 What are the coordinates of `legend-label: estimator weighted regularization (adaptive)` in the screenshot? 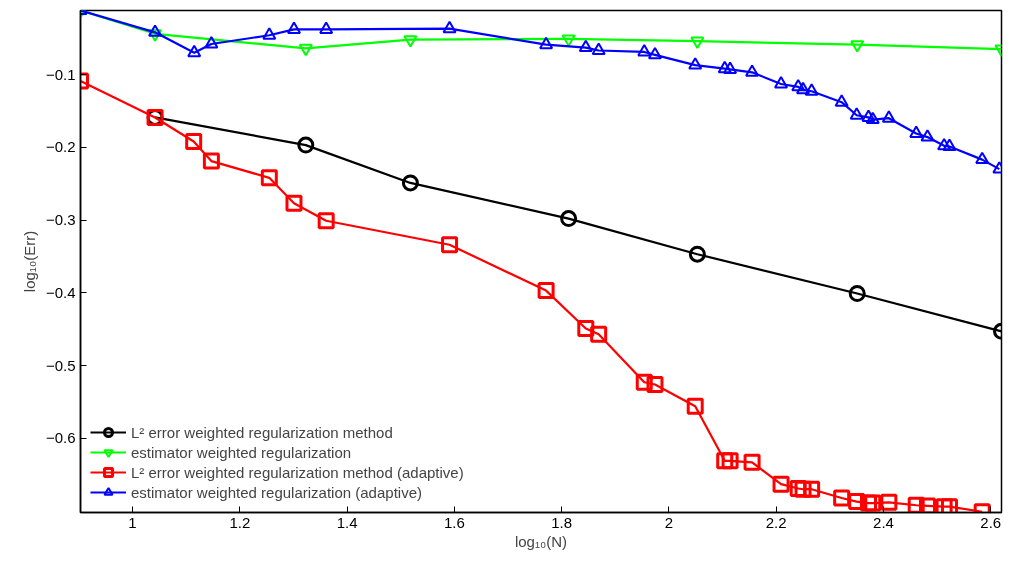 It's located at (276, 492).